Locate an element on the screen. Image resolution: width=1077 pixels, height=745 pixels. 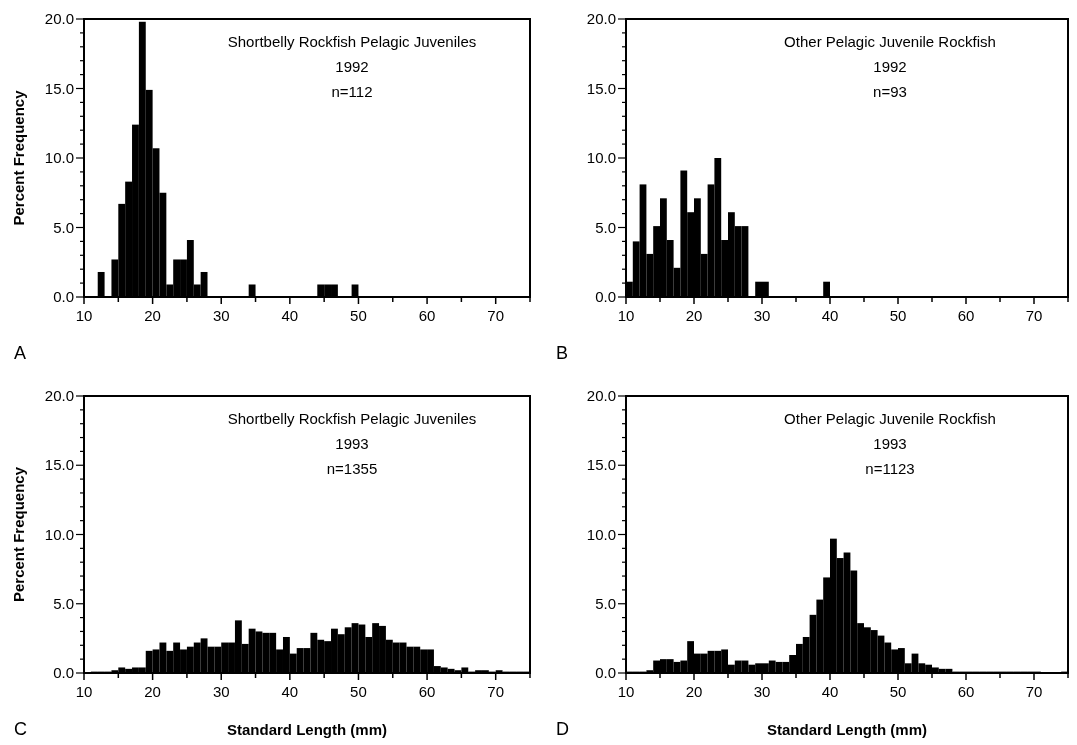
annotation: n=93 is located at coordinates (890, 91).